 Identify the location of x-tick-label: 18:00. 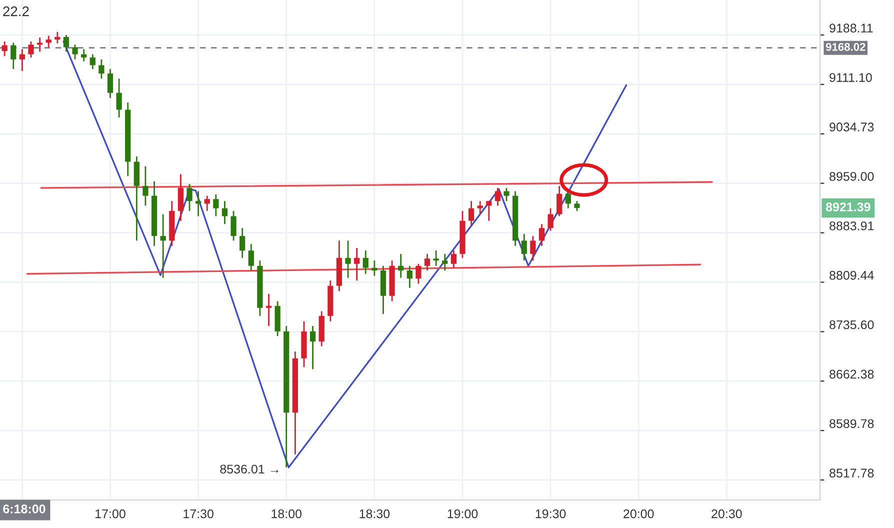
(287, 513).